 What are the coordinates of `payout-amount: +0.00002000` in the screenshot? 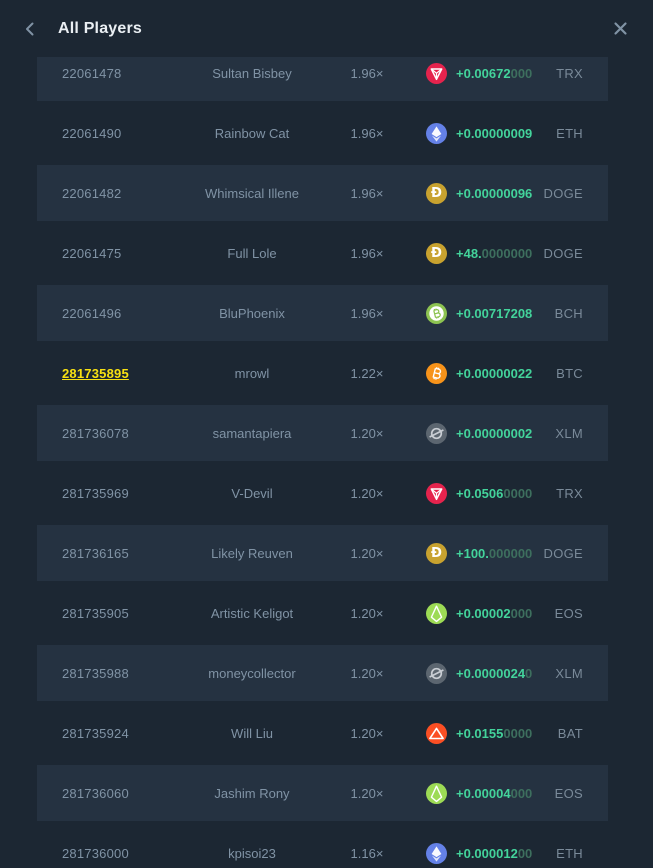 It's located at (494, 613).